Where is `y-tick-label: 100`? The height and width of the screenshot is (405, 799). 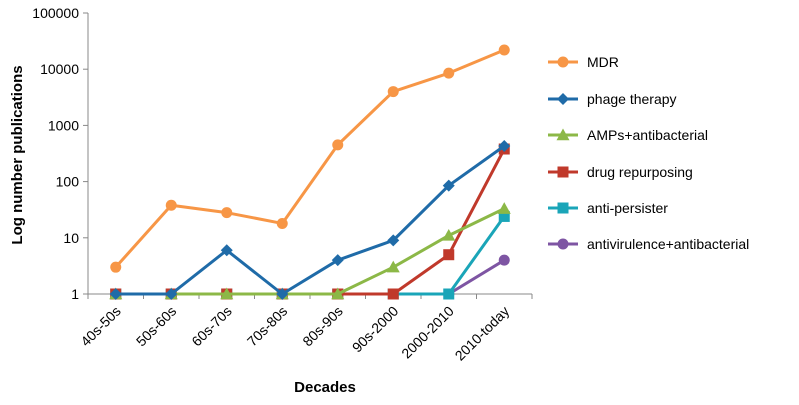
y-tick-label: 100 is located at coordinates (68, 182).